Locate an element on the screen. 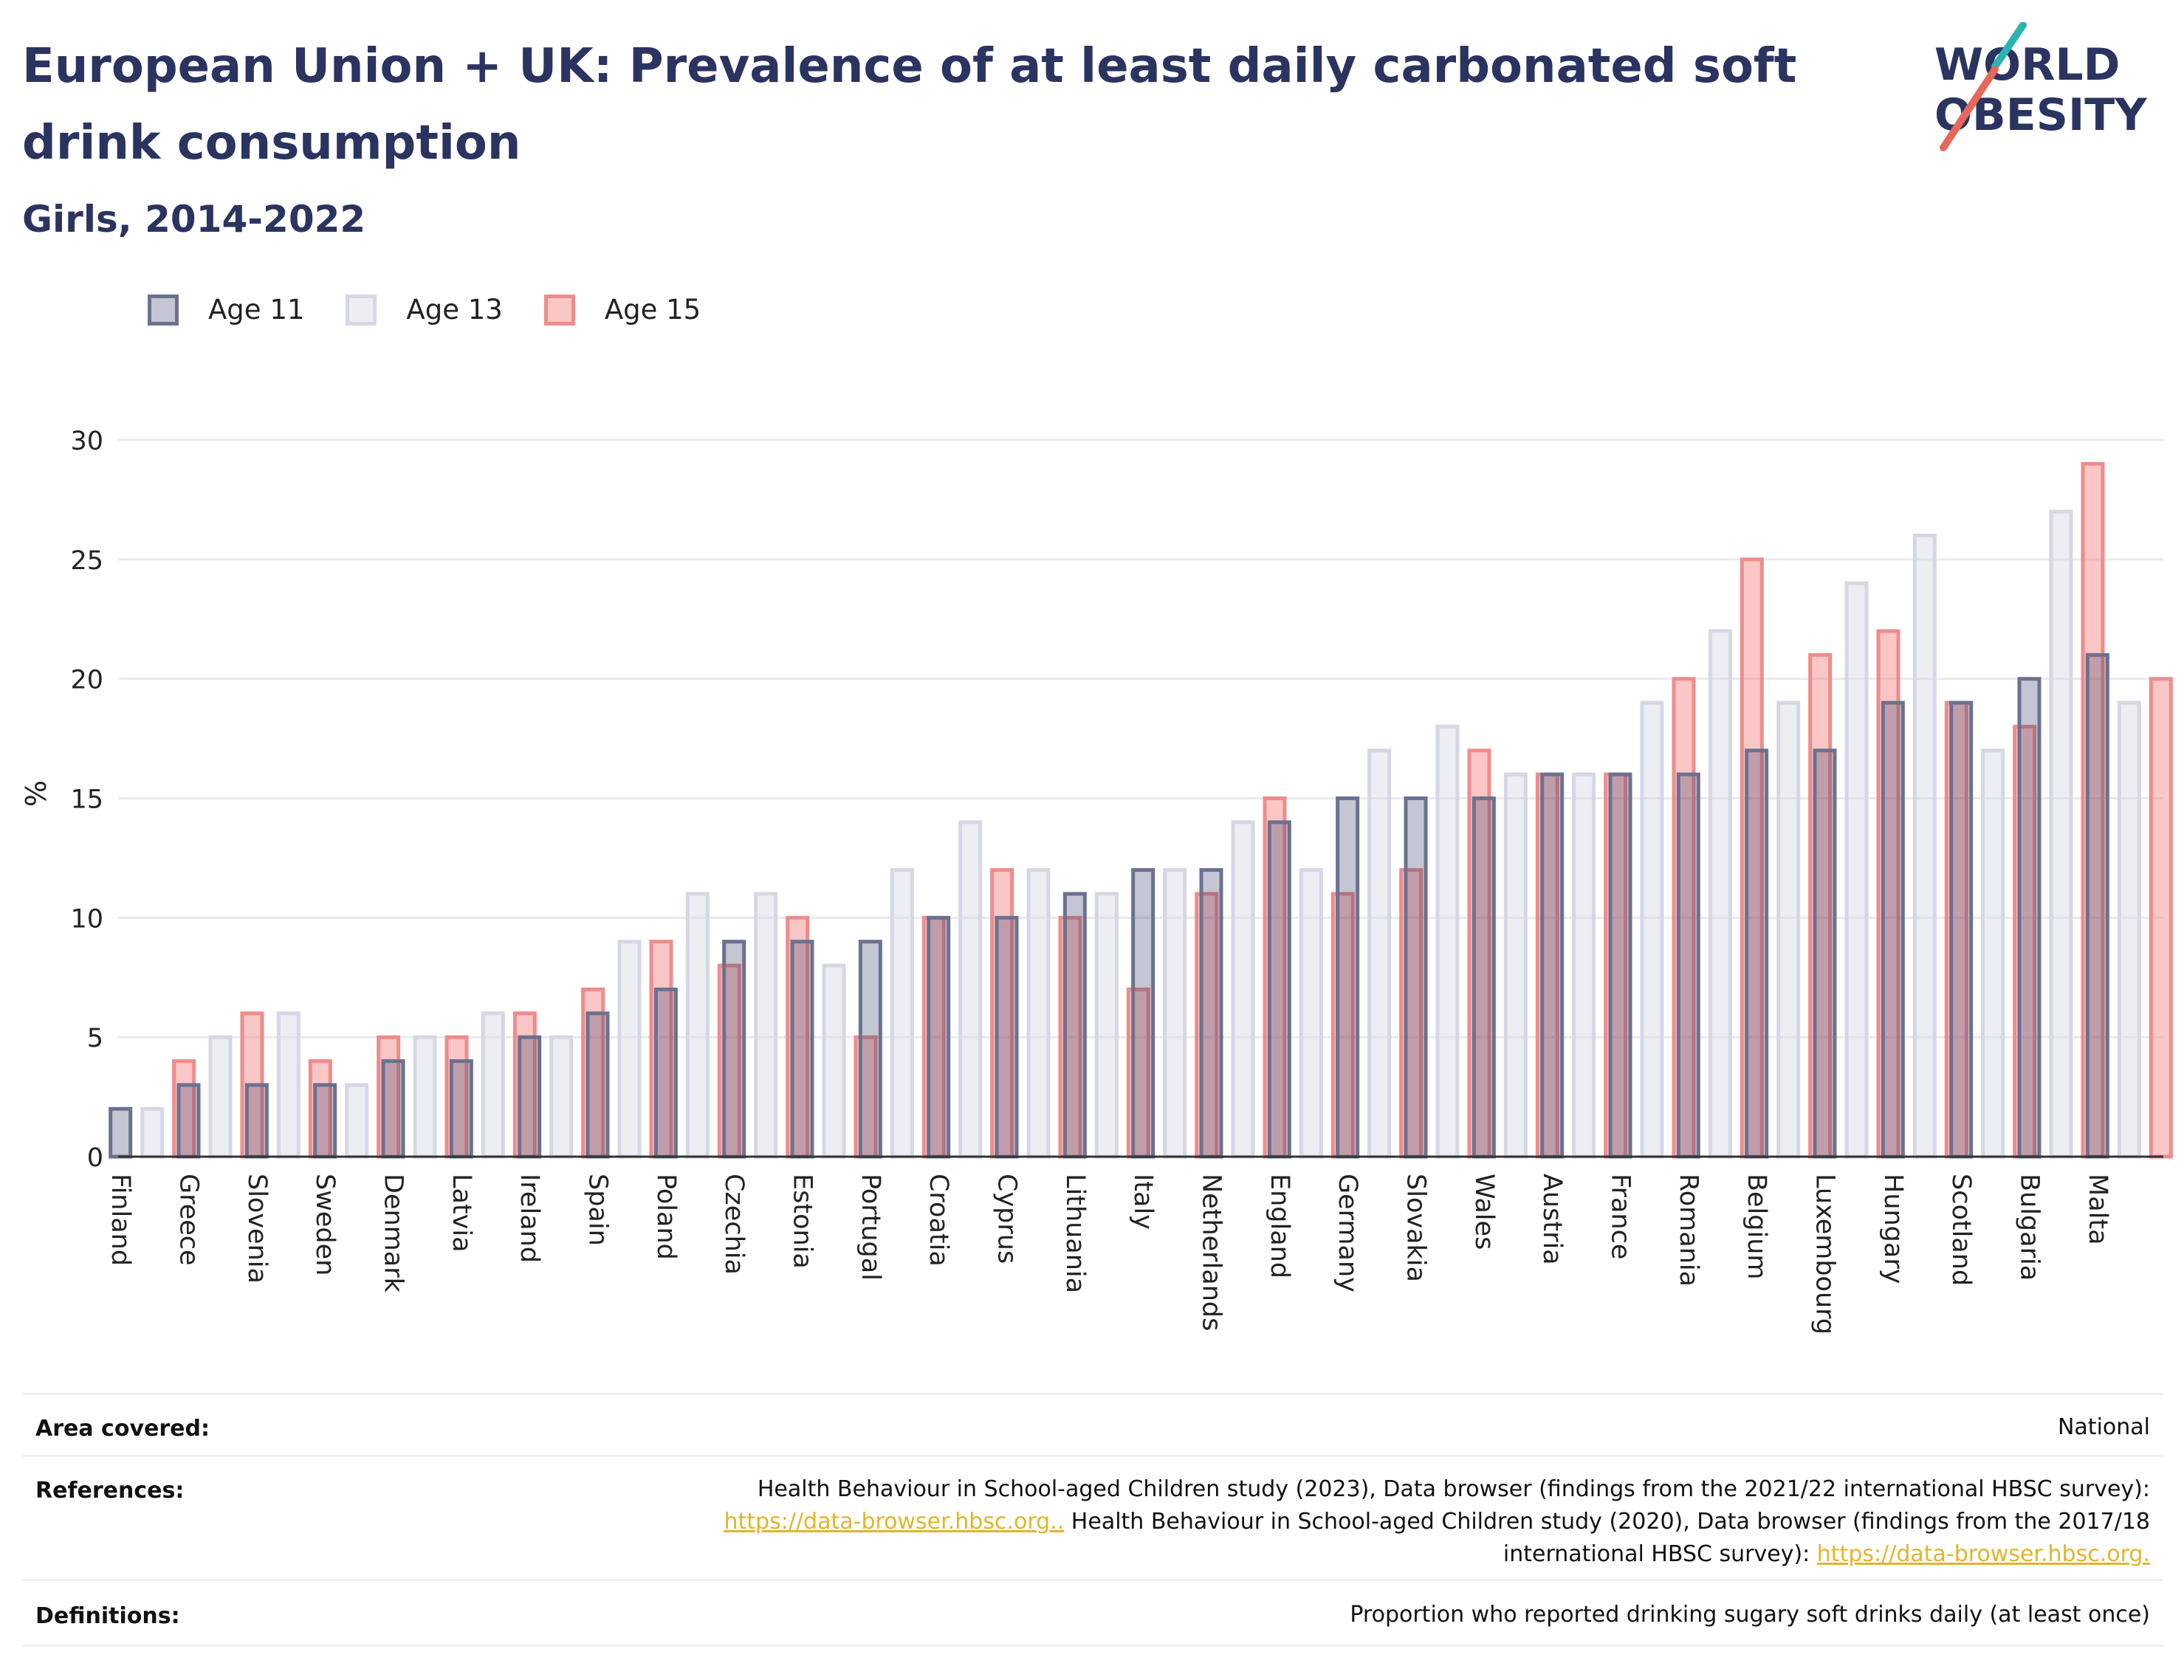  y-tick-label: 0 is located at coordinates (95, 1158).